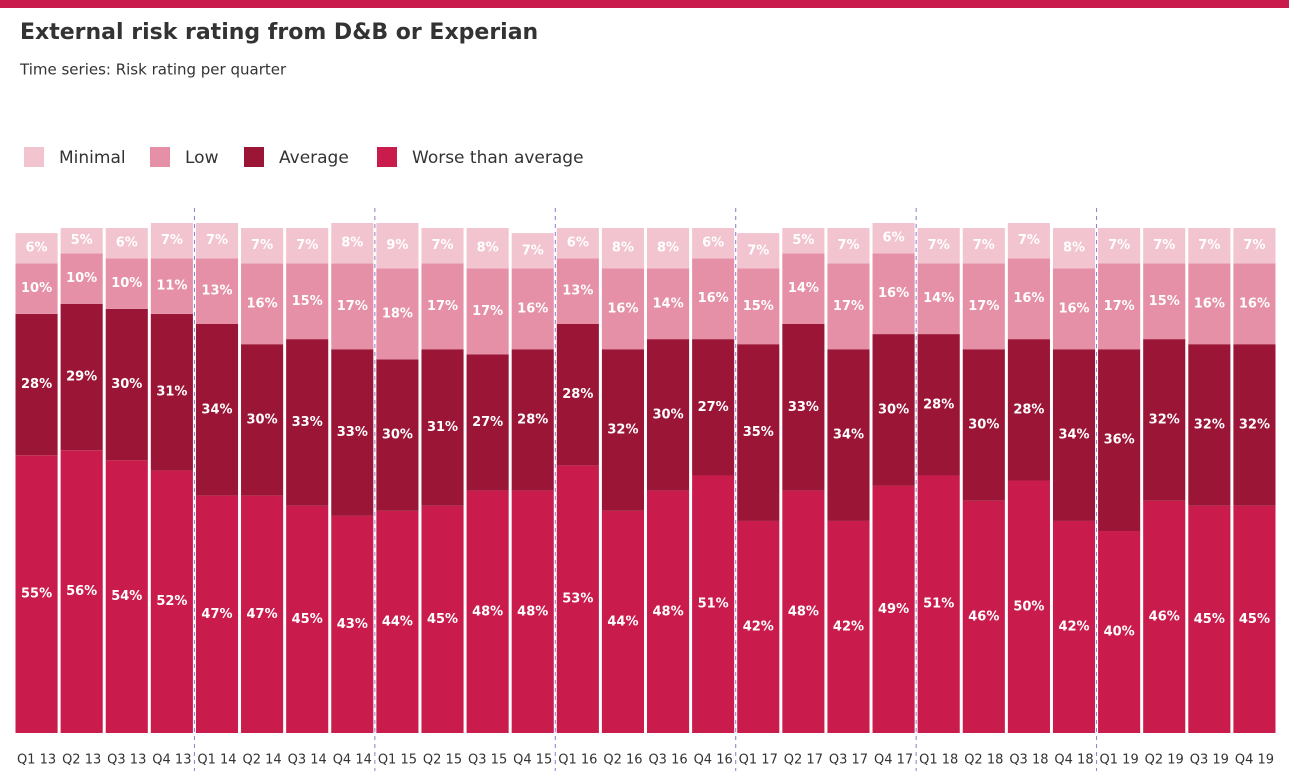 The height and width of the screenshot is (775, 1289). Describe the element at coordinates (713, 604) in the screenshot. I see `value-label: 51%` at that location.